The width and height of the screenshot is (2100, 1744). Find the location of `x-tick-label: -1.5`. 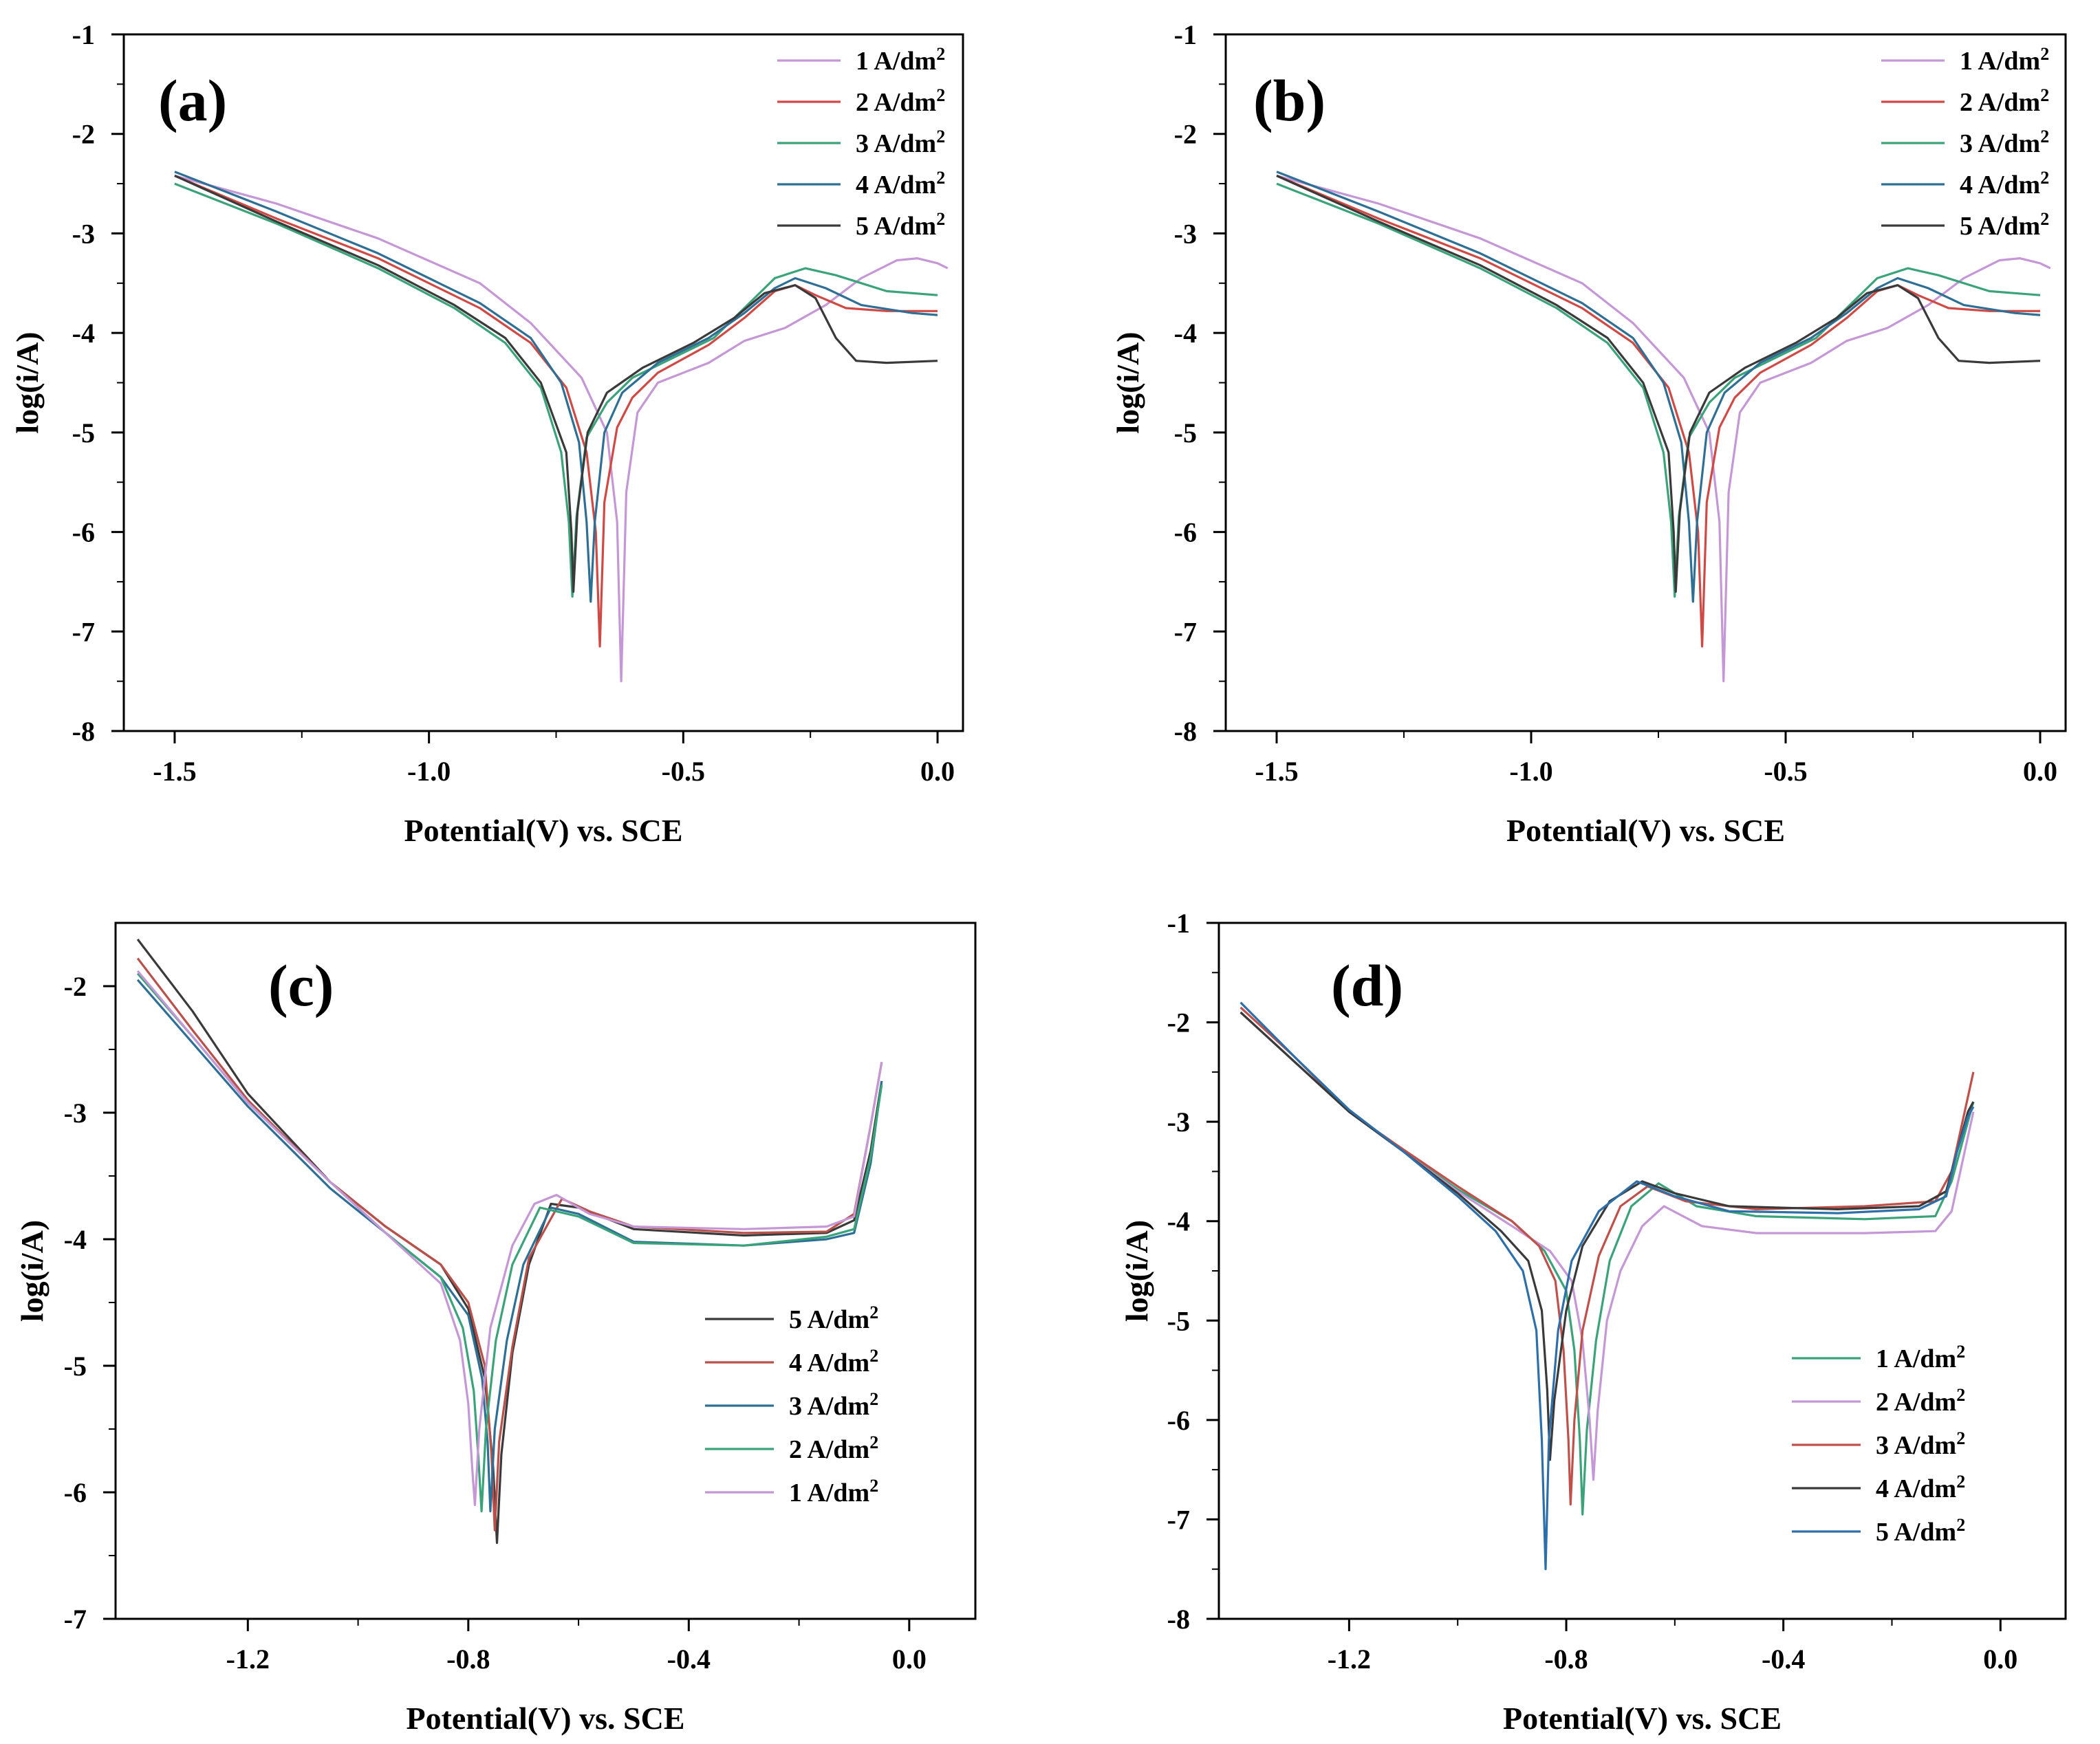

x-tick-label: -1.5 is located at coordinates (1276, 771).